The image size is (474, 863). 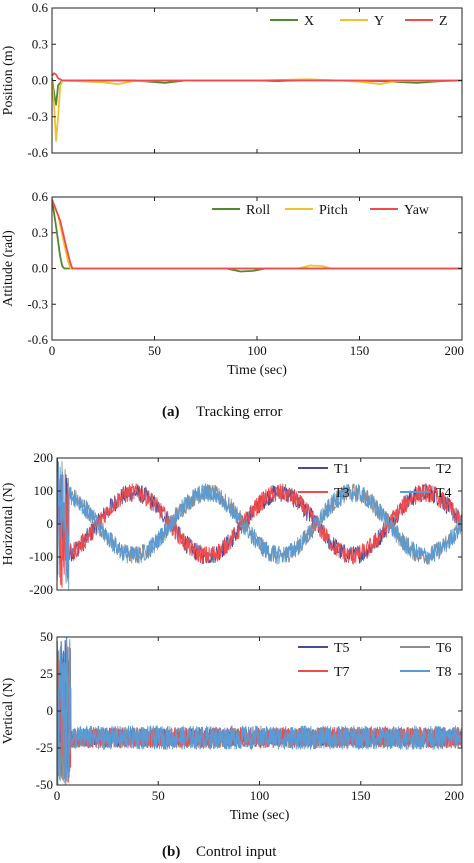 I want to click on attitude-y-tick-label: 0.0, so click(x=40, y=268).